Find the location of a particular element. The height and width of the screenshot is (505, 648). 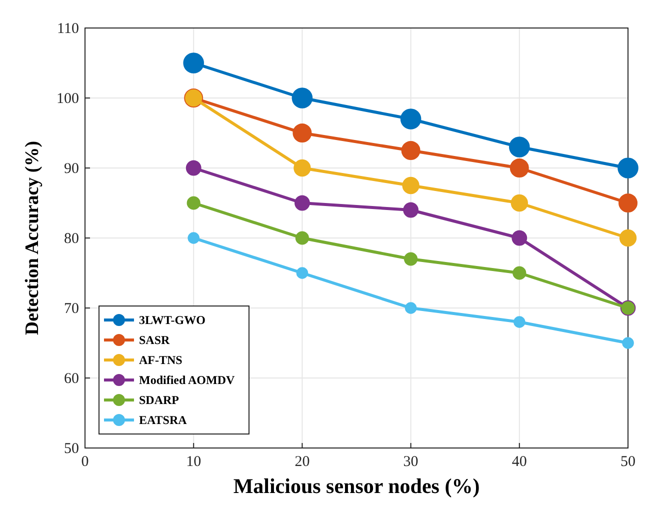

x-tick-label: 40 is located at coordinates (519, 462).